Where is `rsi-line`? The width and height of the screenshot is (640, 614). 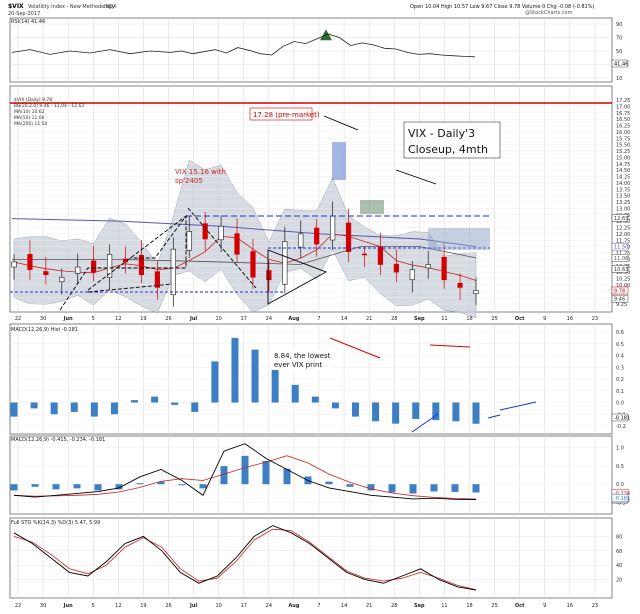 rsi-line is located at coordinates (243, 45).